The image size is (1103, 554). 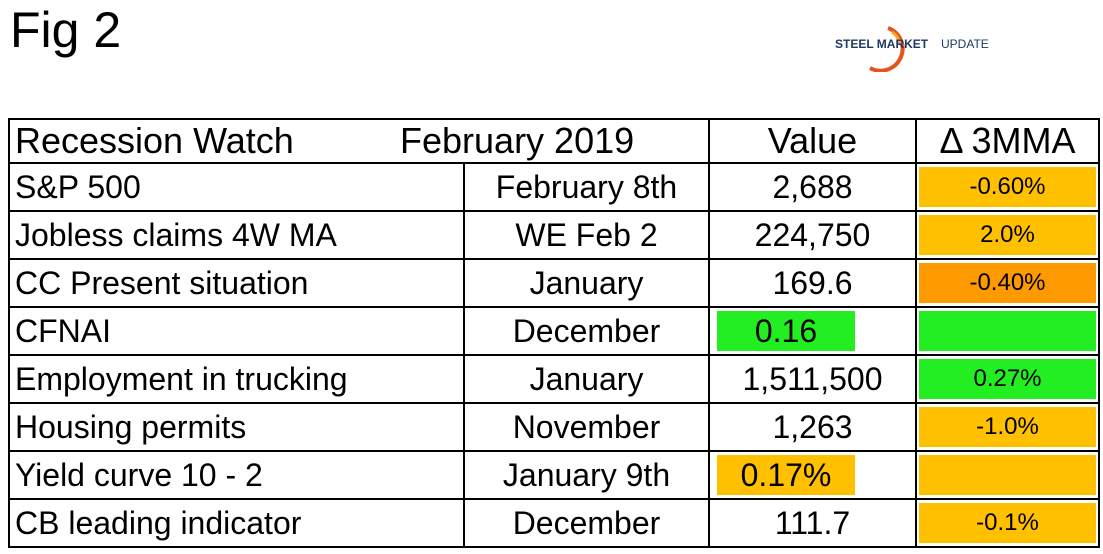 What do you see at coordinates (236, 283) in the screenshot?
I see `row-label: CC Present situation` at bounding box center [236, 283].